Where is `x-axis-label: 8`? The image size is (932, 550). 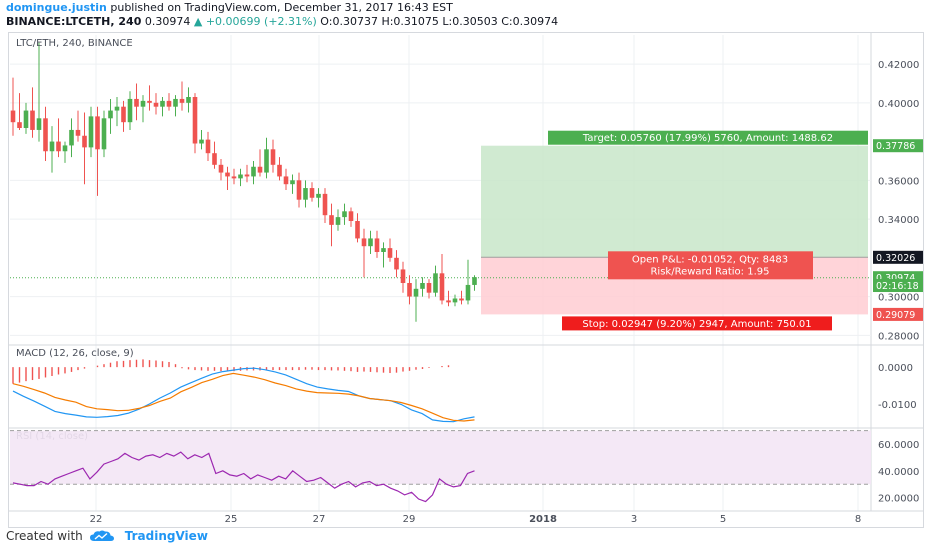
x-axis-label: 8 is located at coordinates (858, 519).